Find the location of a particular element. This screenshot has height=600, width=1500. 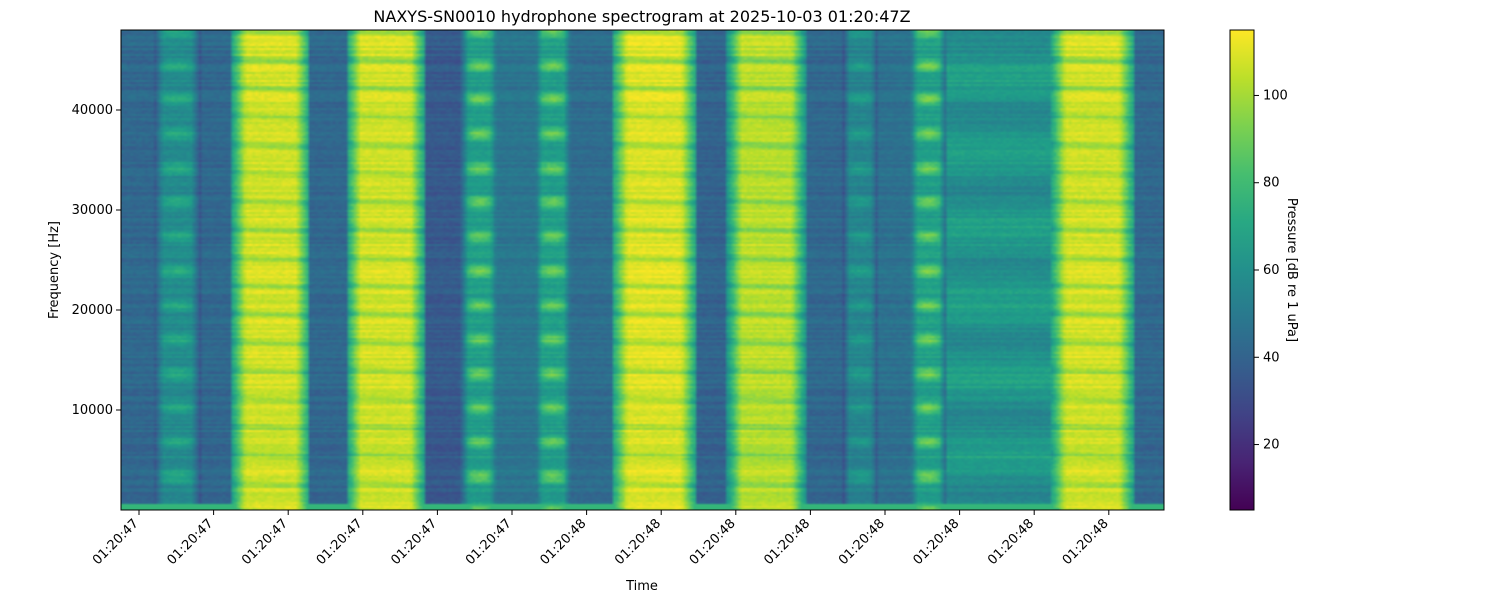

colorbar-tick-label: 80 is located at coordinates (1271, 183).